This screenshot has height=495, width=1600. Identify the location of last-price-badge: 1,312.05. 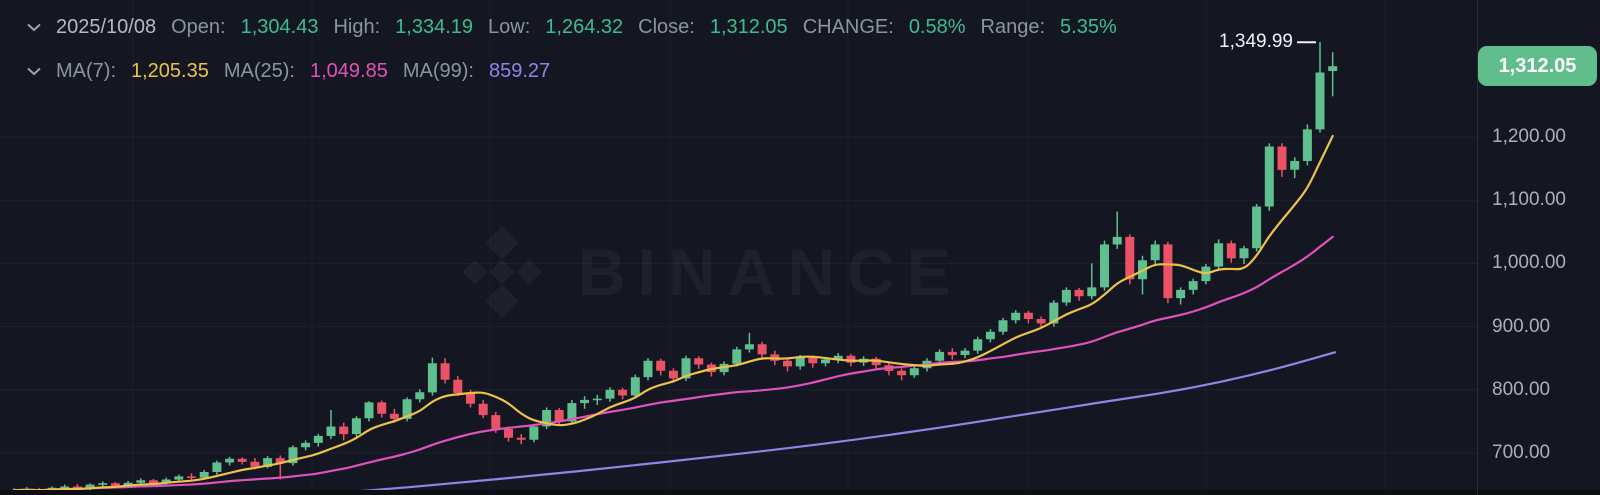
(1537, 66).